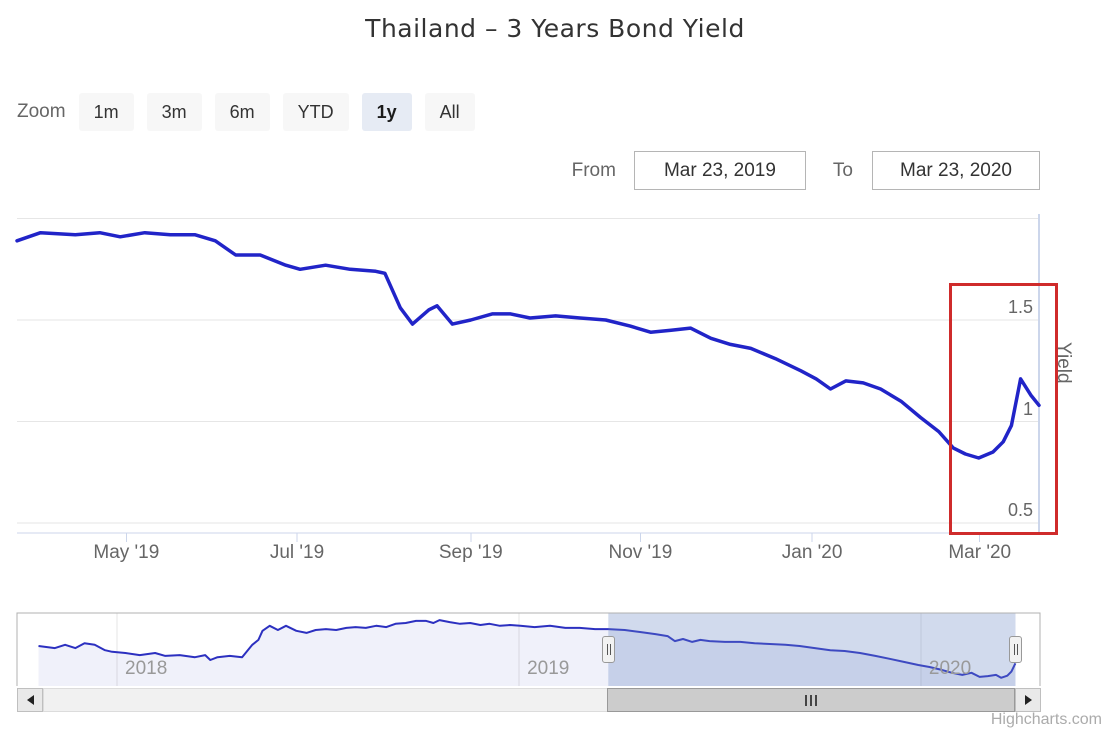  Describe the element at coordinates (608, 649) in the screenshot. I see `navigator-handle-left` at that location.